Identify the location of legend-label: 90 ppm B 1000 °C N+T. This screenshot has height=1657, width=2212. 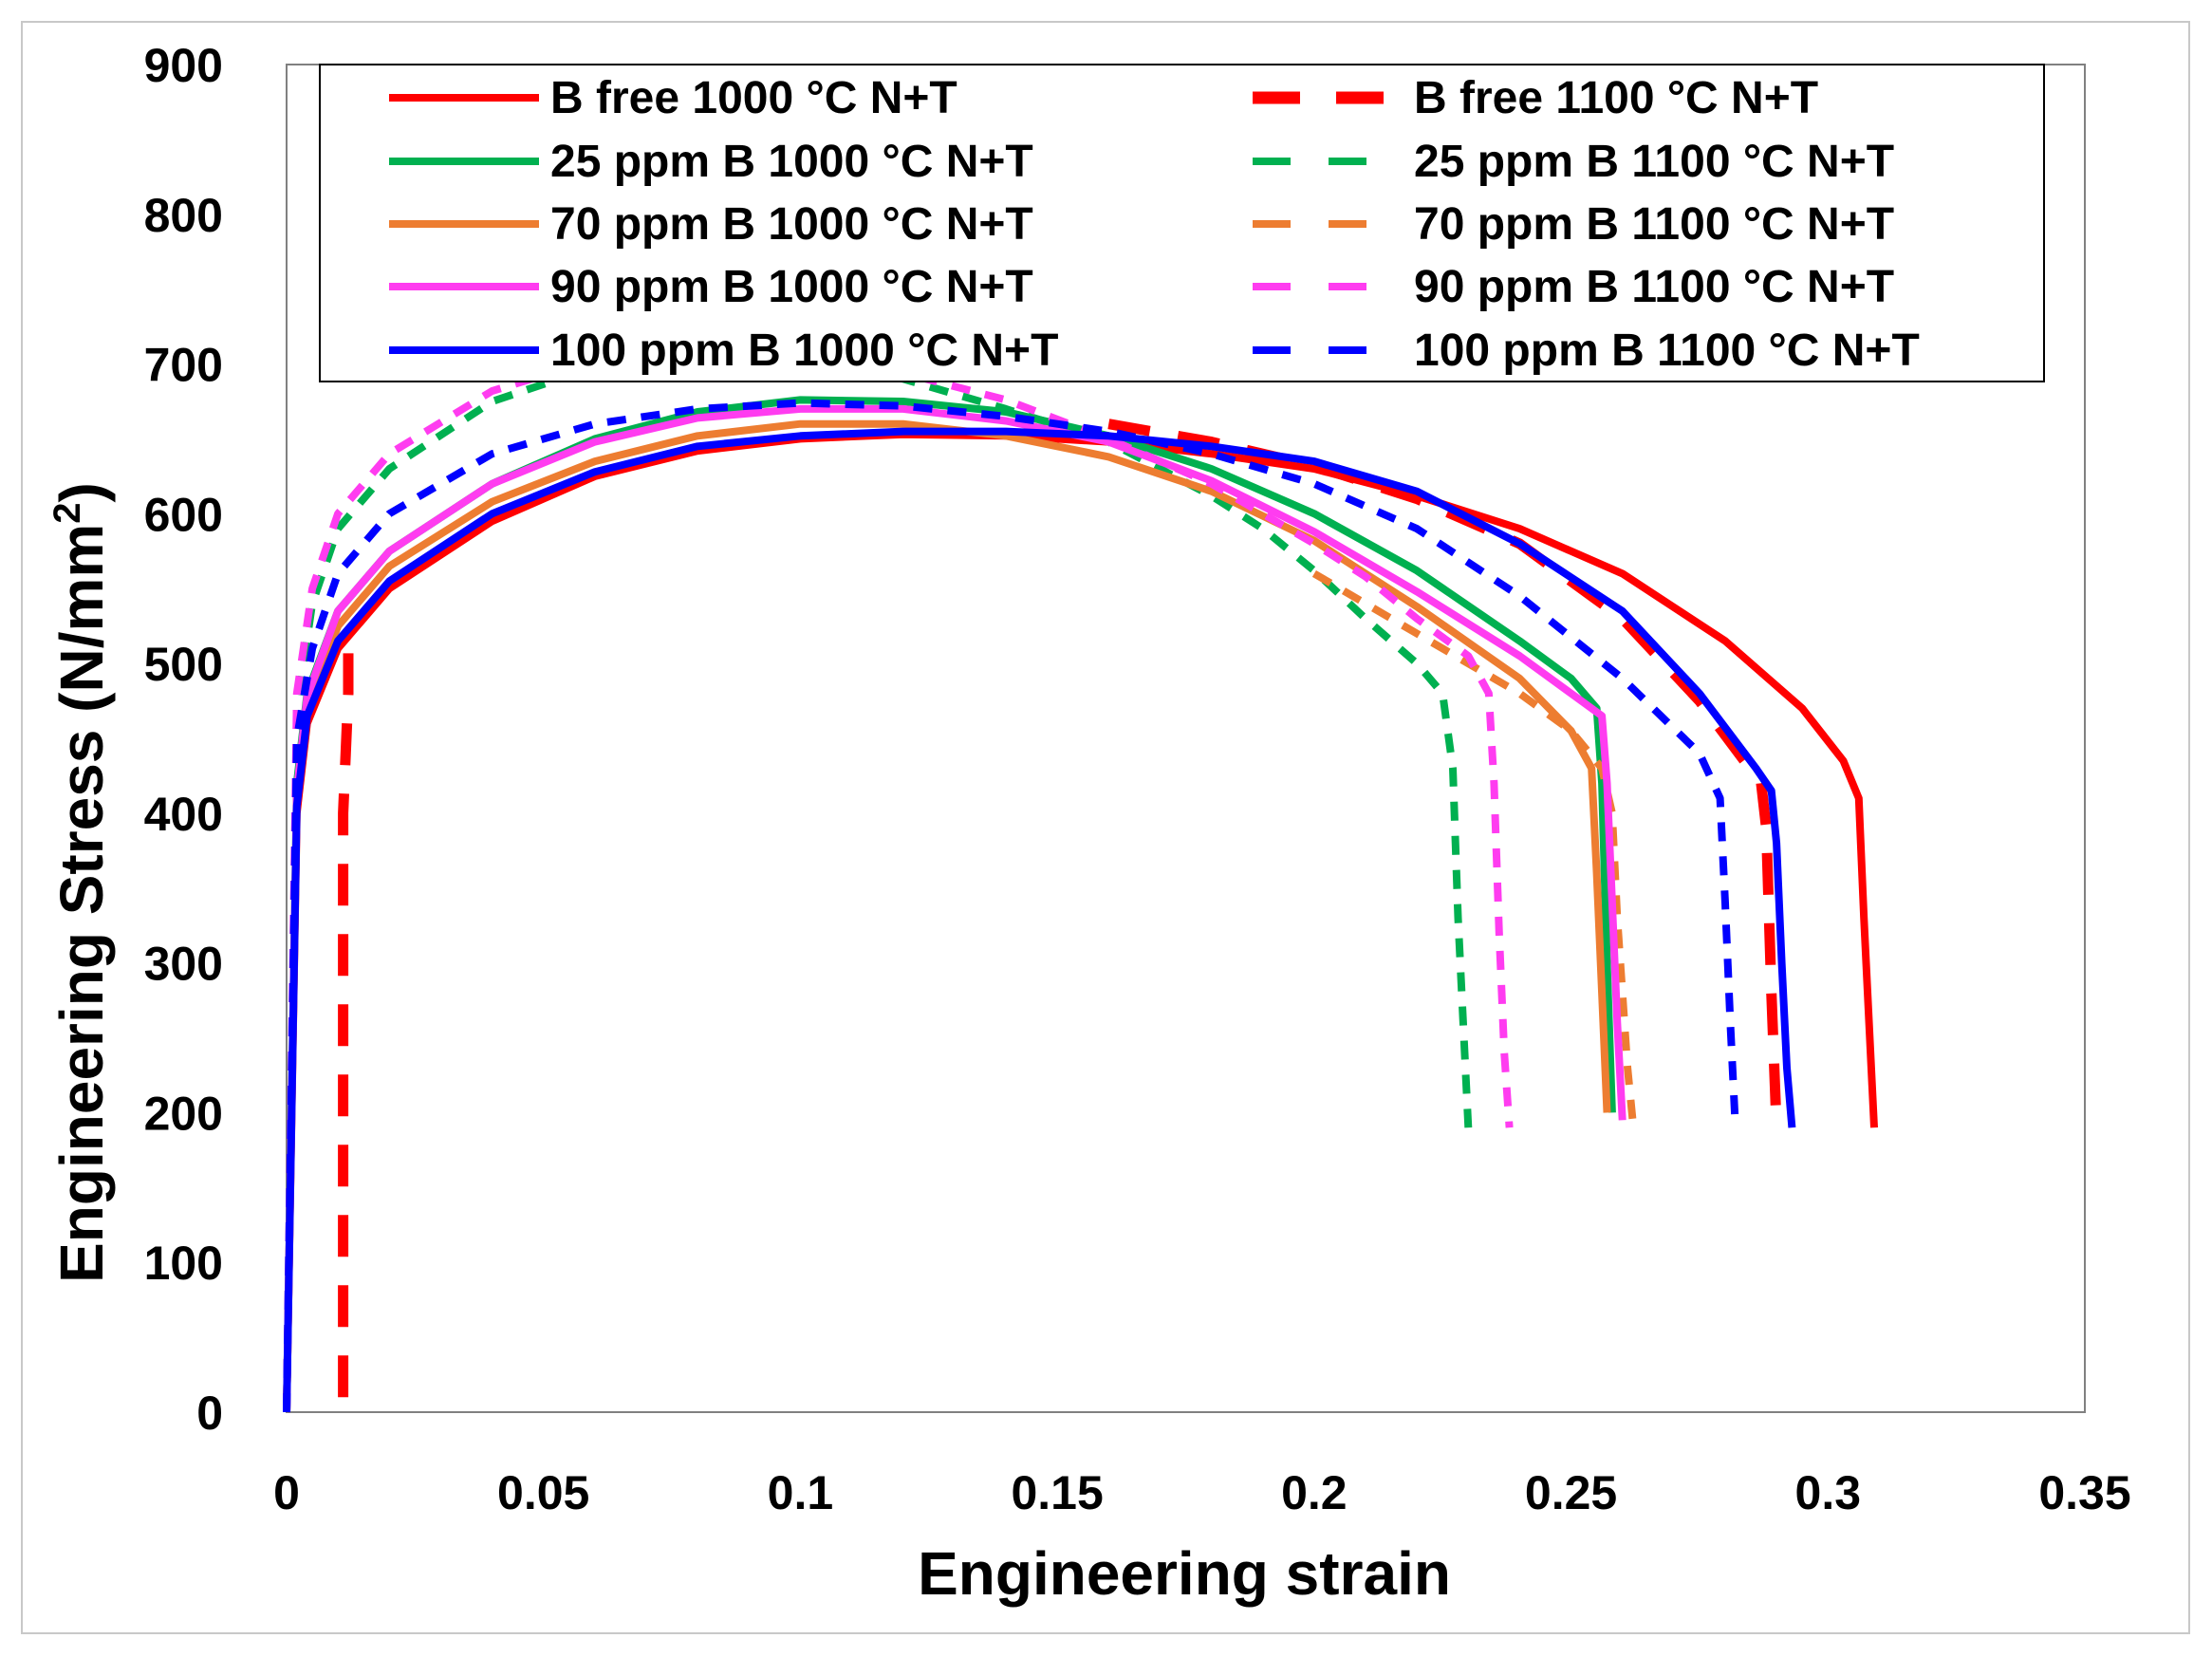
(792, 287).